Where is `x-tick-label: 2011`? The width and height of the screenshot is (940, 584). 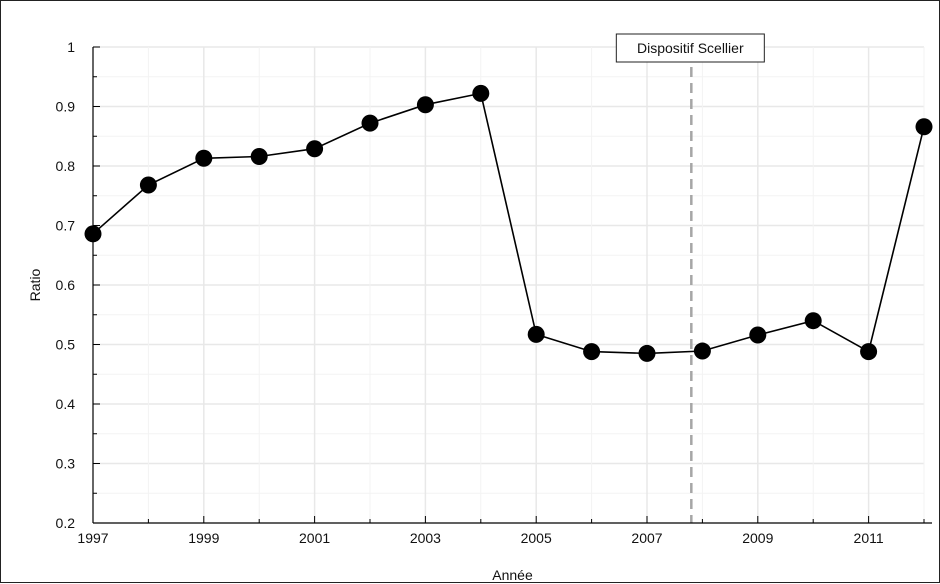 x-tick-label: 2011 is located at coordinates (869, 538).